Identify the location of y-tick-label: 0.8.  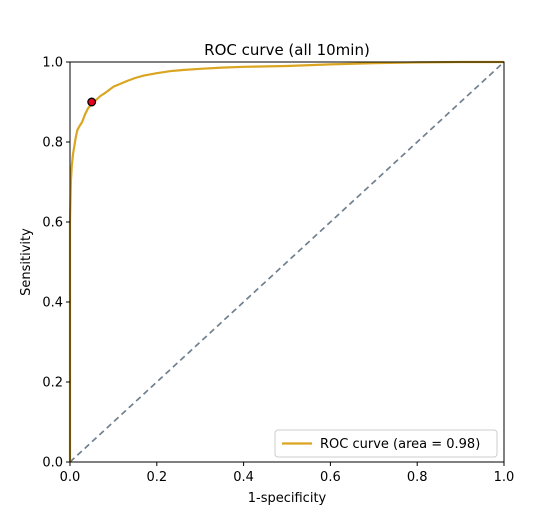
(52, 143).